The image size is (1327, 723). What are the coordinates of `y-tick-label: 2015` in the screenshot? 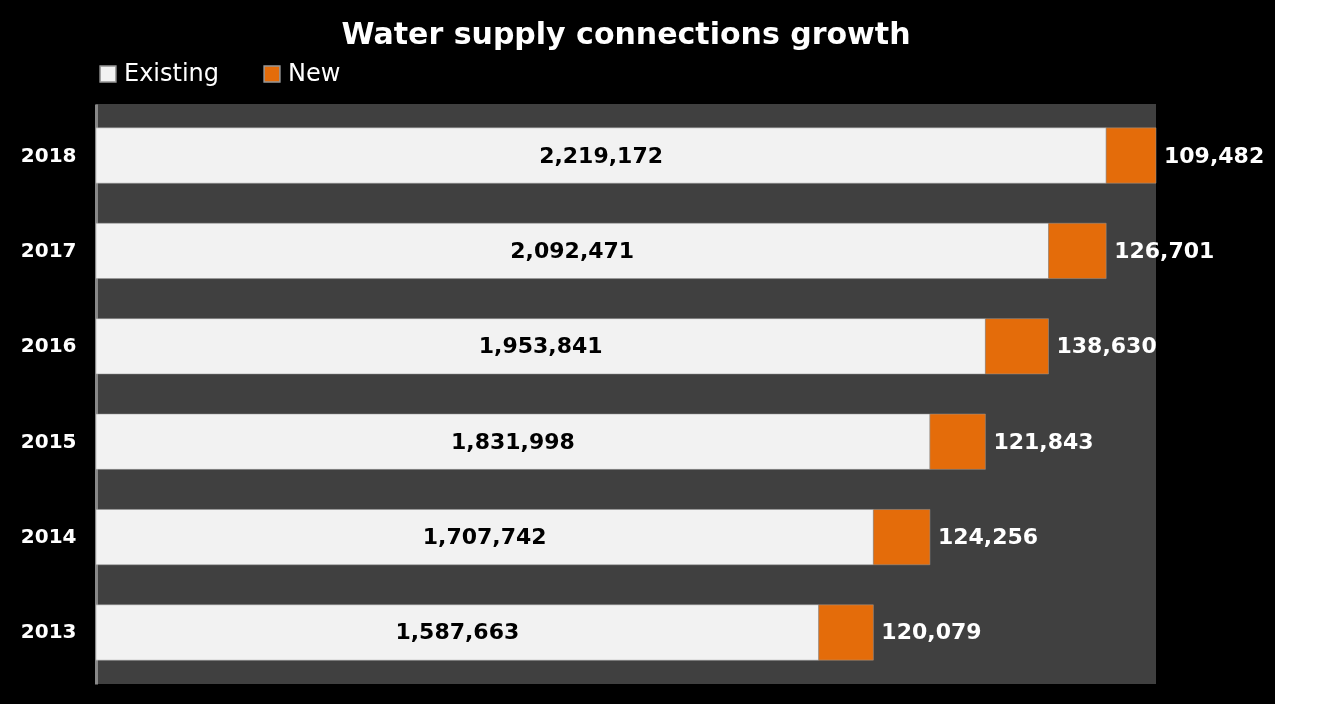 It's located at (48, 440).